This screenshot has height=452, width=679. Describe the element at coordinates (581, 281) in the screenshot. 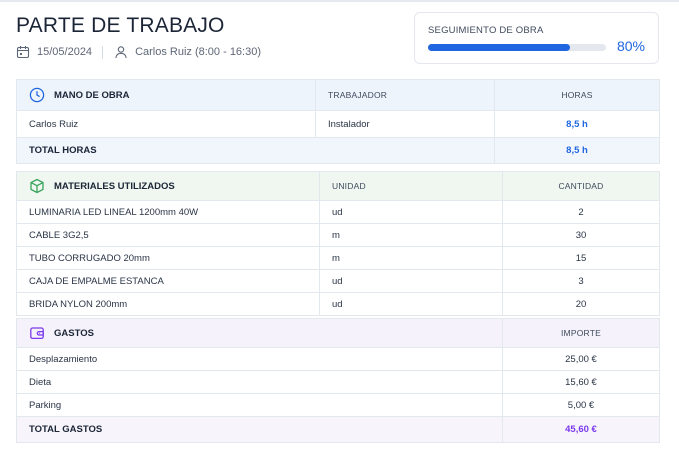

I see `material-qty: 3` at that location.